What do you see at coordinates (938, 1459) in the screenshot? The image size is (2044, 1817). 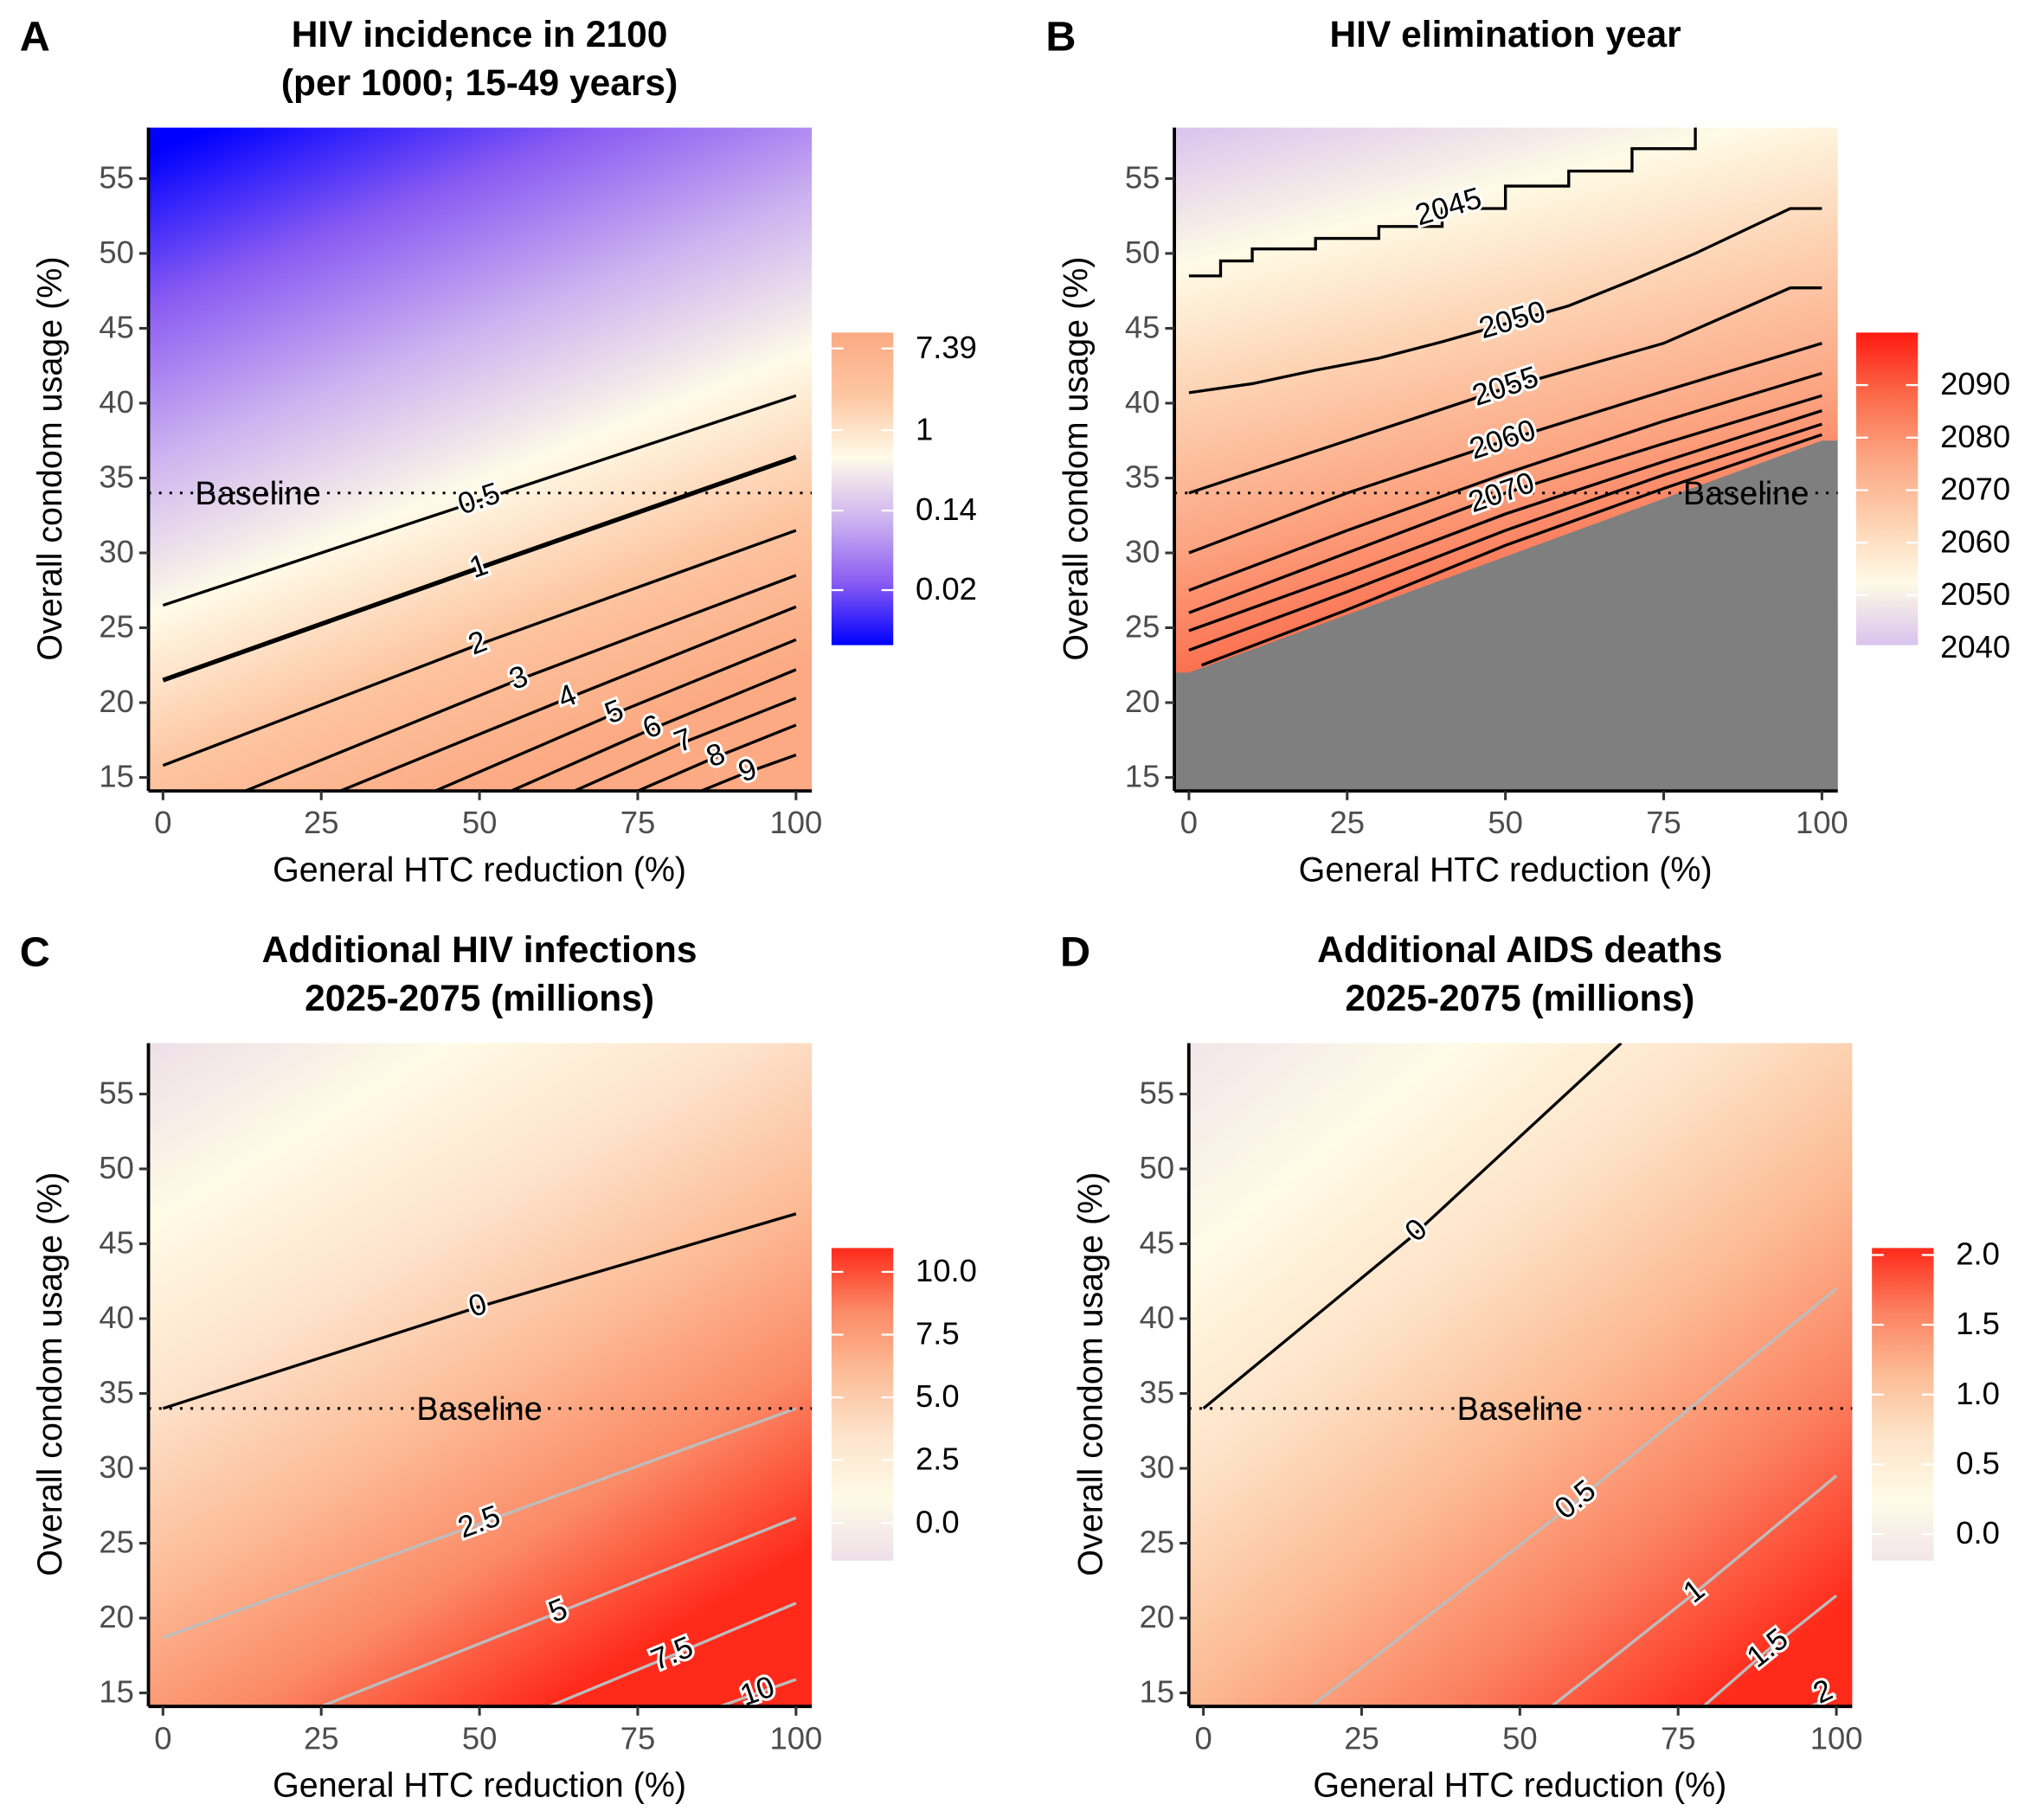 I see `colorbar-tick-label: 2.5` at bounding box center [938, 1459].